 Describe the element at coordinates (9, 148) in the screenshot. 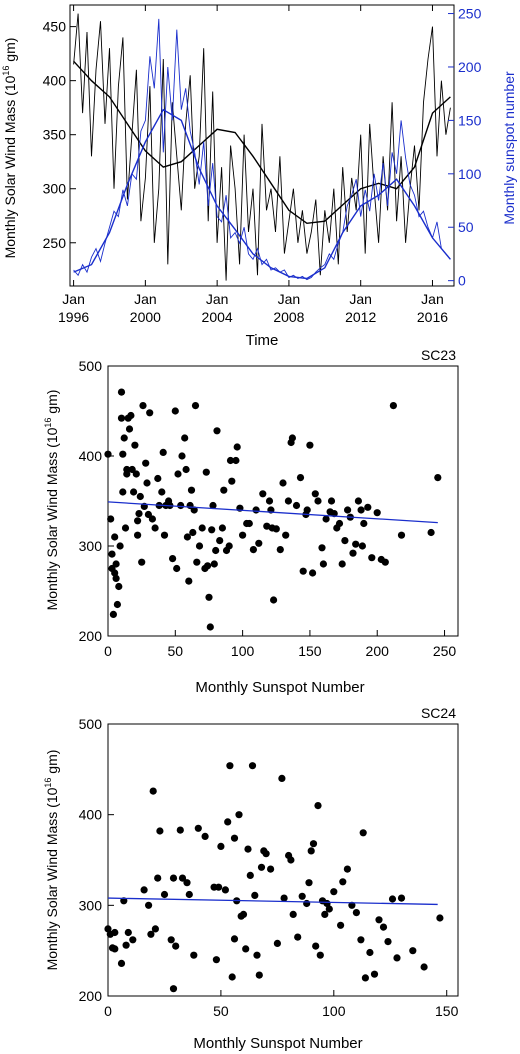

I see `timeseries-left-y-label: Monthly Solar Wind Mass (1016 gm)` at that location.